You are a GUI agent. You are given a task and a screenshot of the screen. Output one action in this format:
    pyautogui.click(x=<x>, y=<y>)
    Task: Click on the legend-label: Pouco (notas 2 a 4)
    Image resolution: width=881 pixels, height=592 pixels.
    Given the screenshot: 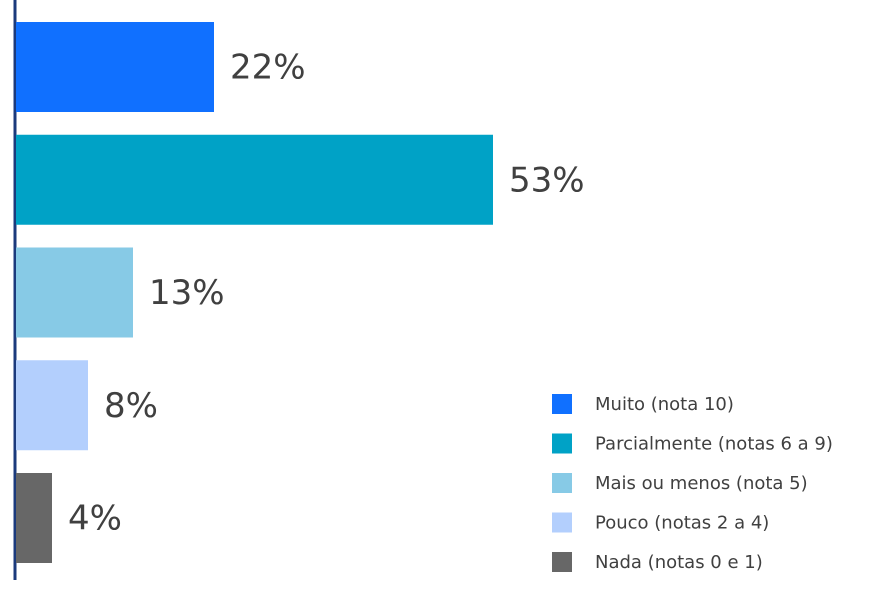 What is the action you would take?
    pyautogui.click(x=682, y=523)
    